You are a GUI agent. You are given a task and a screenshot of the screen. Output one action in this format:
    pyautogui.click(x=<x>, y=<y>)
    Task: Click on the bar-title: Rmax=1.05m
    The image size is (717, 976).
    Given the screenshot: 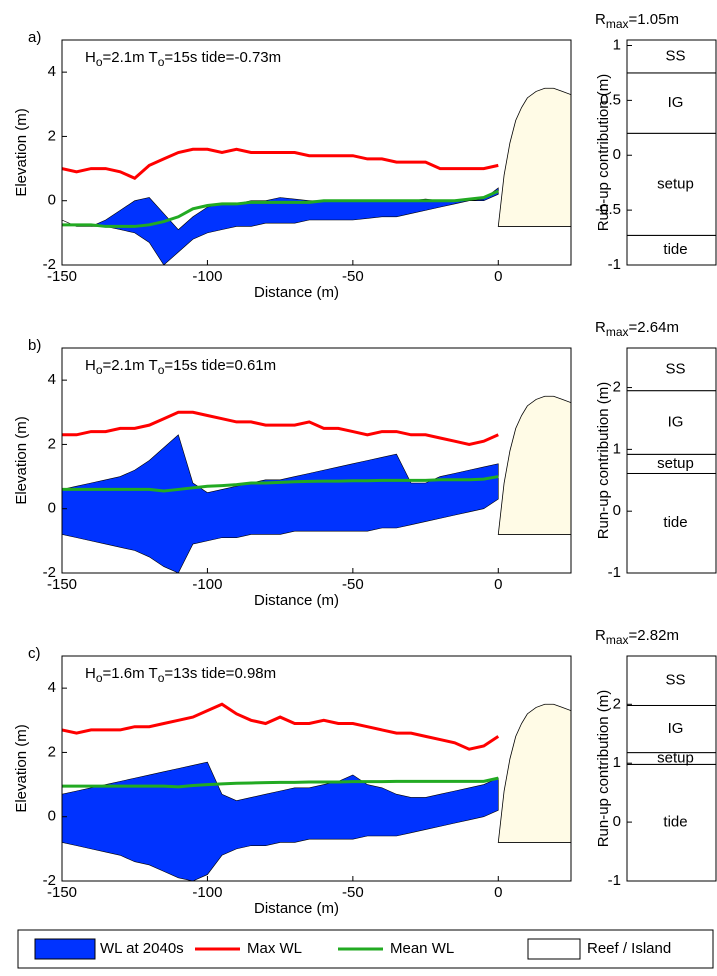 What is the action you would take?
    pyautogui.click(x=637, y=21)
    